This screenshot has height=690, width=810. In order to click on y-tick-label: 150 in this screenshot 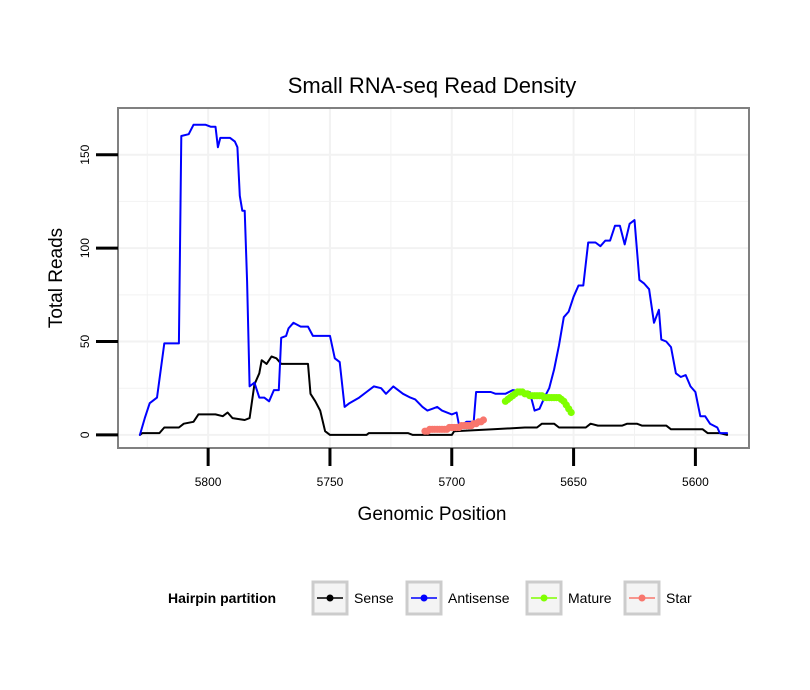, I will do `click(85, 154)`.